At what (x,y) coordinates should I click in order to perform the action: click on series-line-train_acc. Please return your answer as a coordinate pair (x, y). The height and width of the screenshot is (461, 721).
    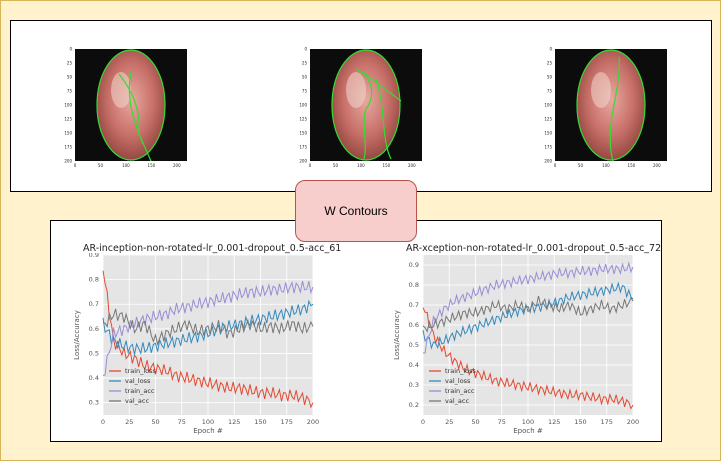
    Looking at the image, I should click on (528, 307).